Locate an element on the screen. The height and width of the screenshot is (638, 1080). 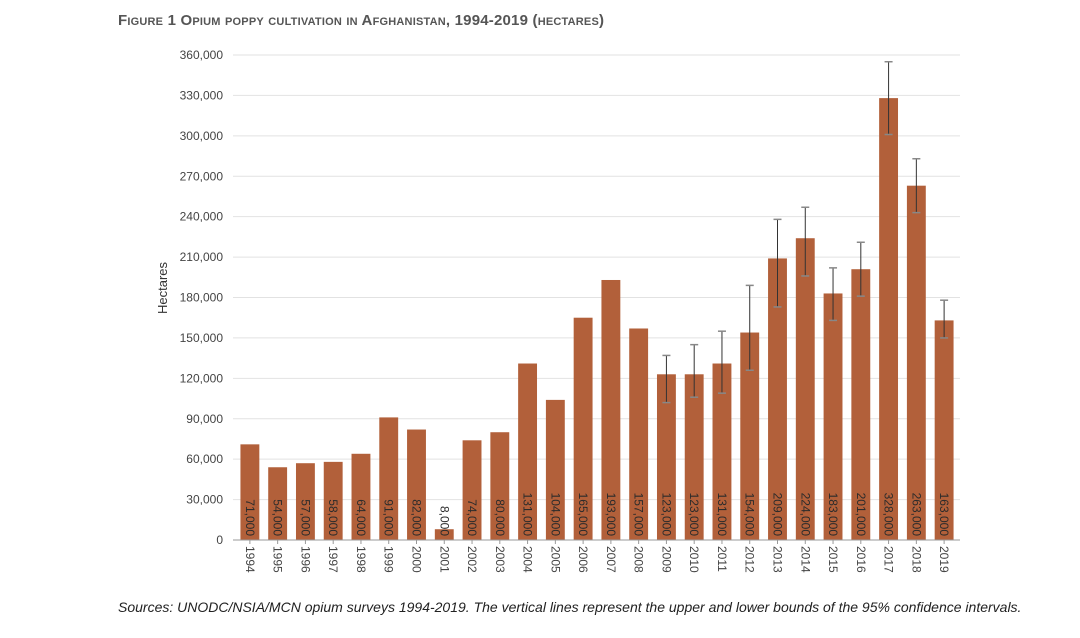
bar-2012 is located at coordinates (750, 436).